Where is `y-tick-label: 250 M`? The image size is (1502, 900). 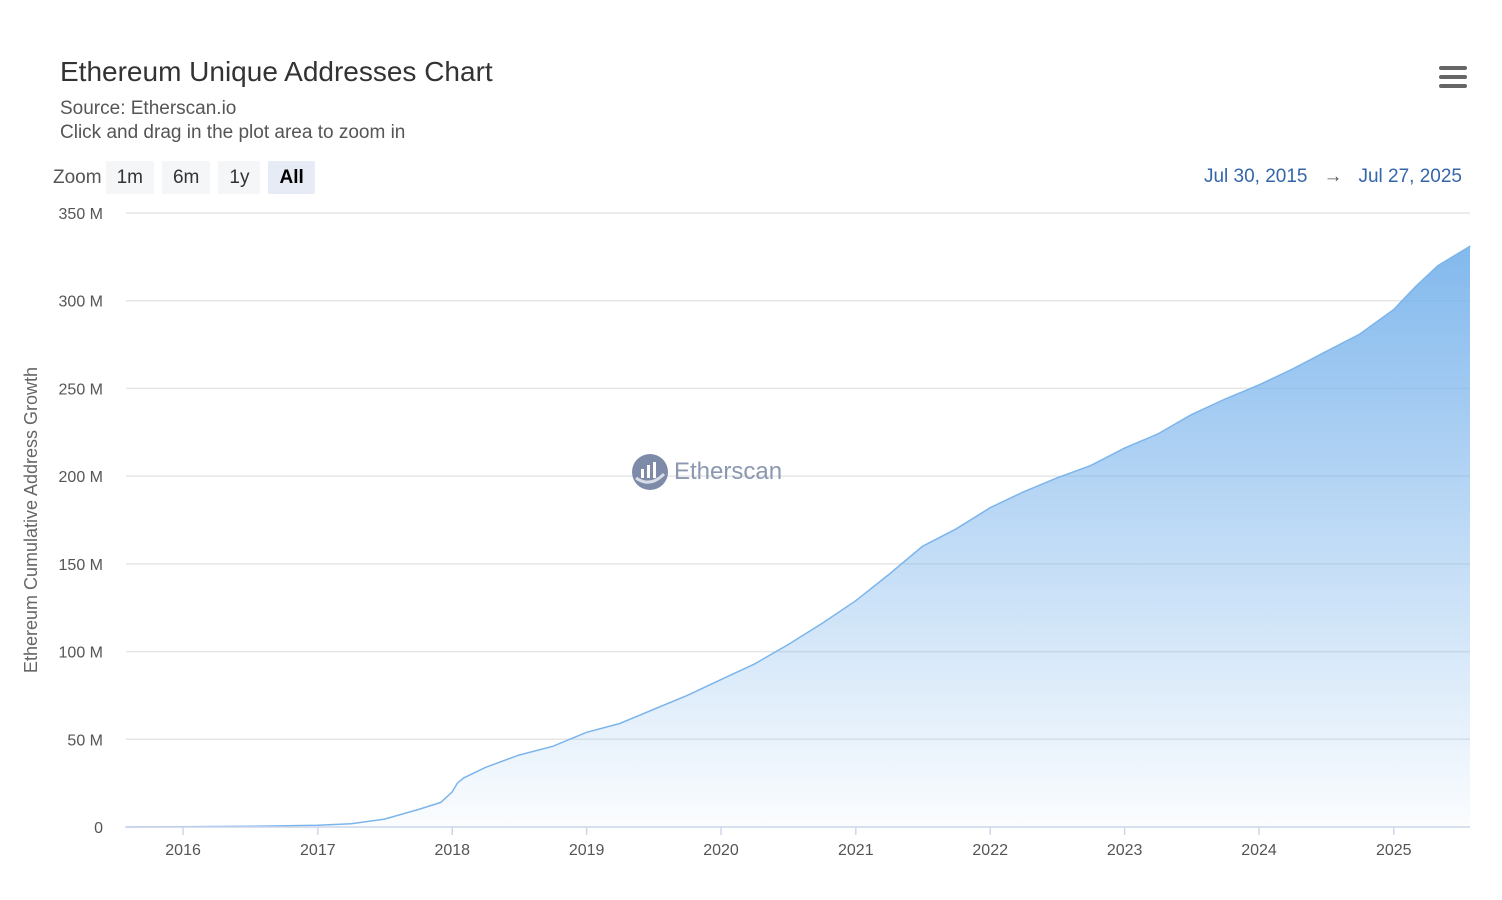
y-tick-label: 250 M is located at coordinates (81, 389).